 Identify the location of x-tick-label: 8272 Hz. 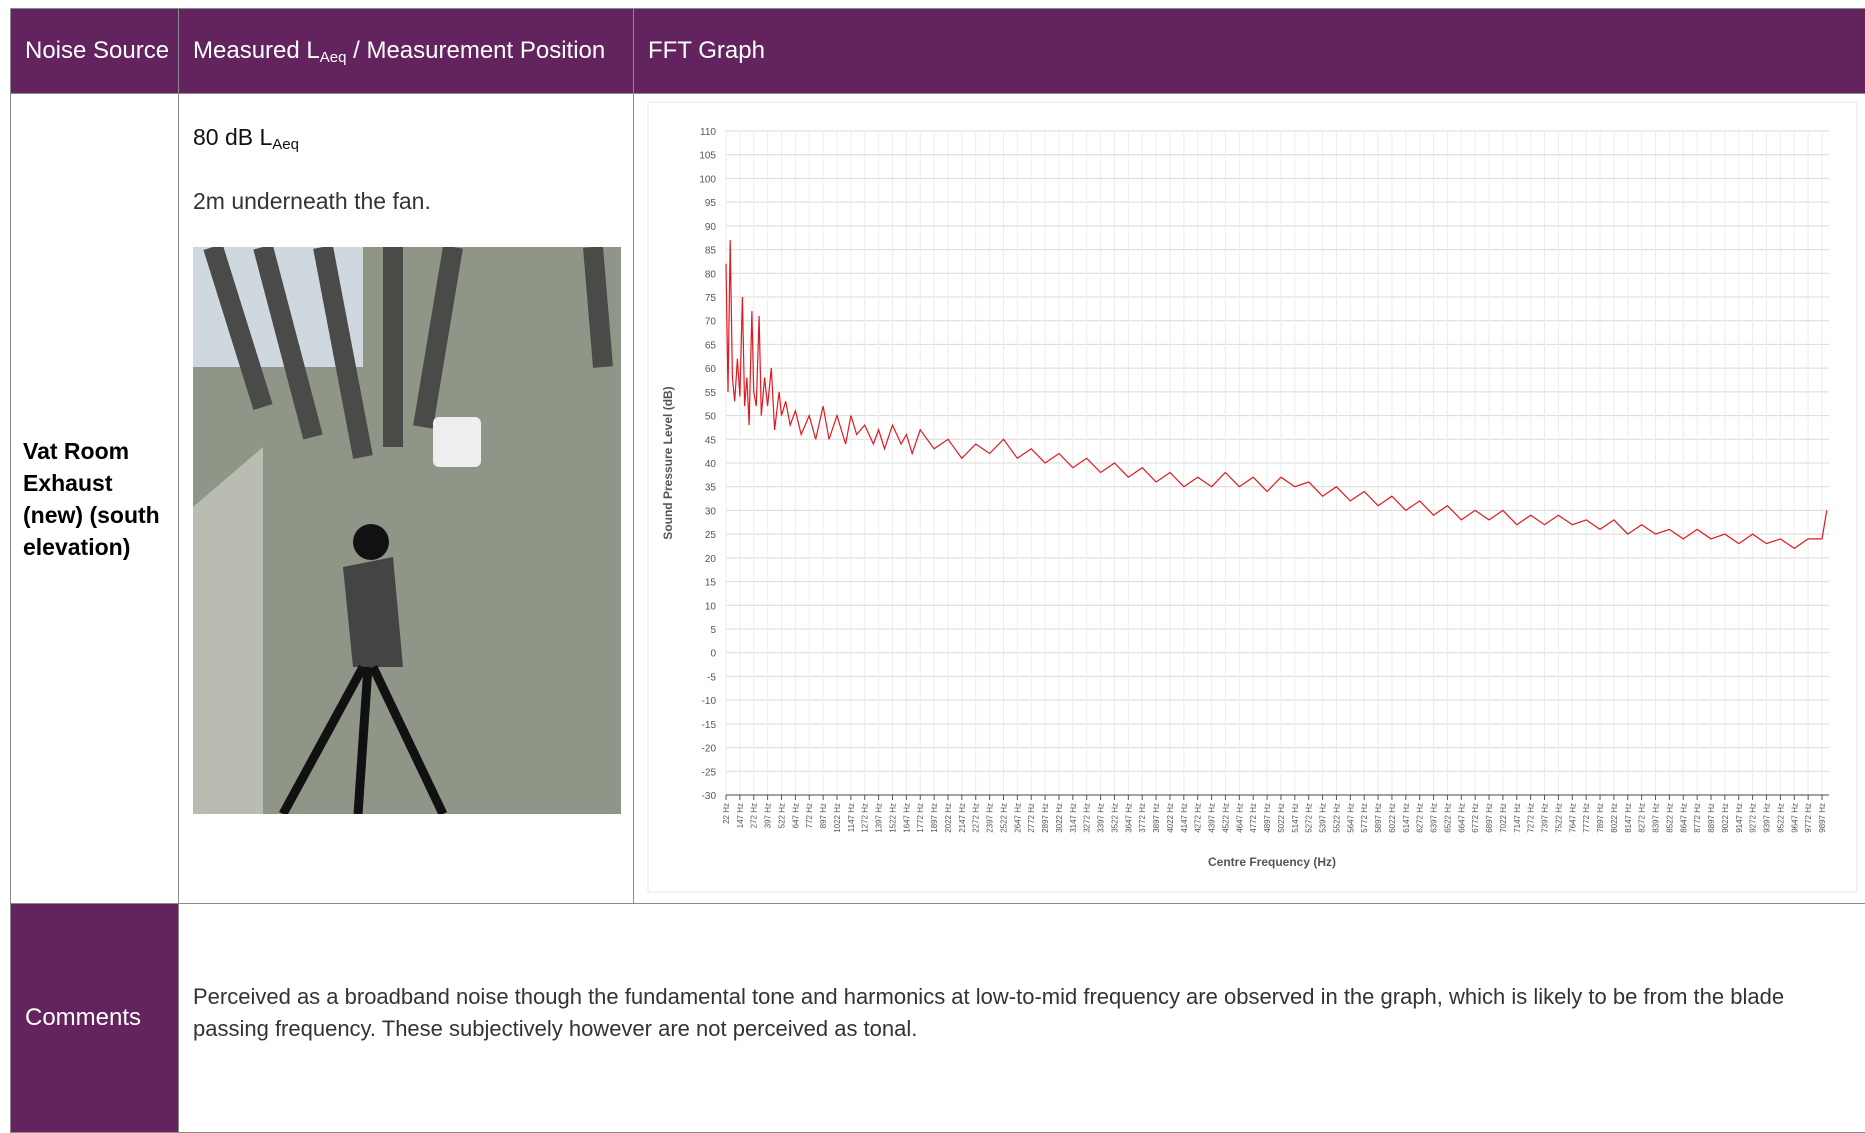
(1642, 818).